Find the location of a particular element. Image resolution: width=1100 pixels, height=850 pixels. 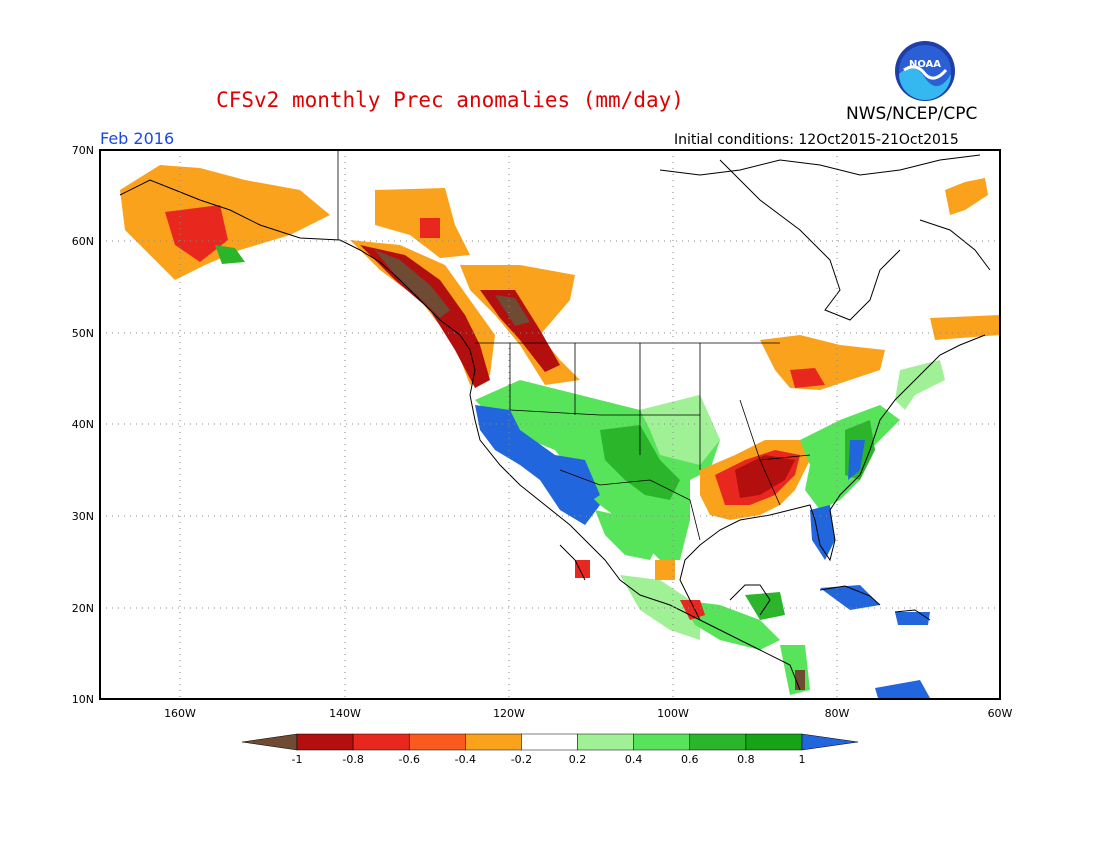

valid-month-label: Feb 2016 is located at coordinates (137, 138).